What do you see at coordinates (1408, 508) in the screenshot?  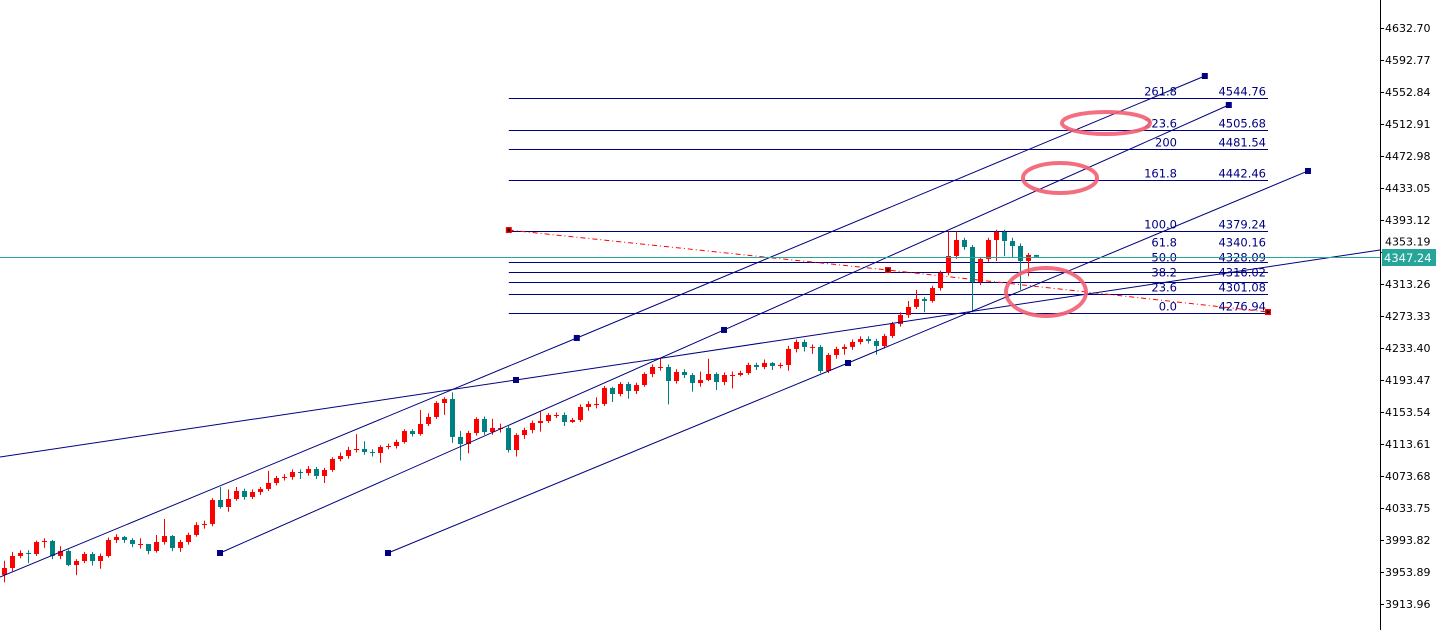 I see `axis-tick-label: 4033.75` at bounding box center [1408, 508].